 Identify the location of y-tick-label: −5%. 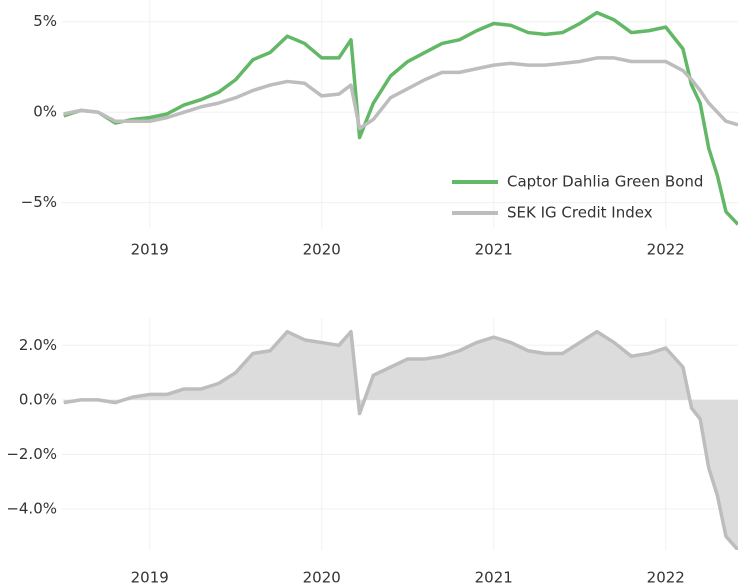
(39, 202).